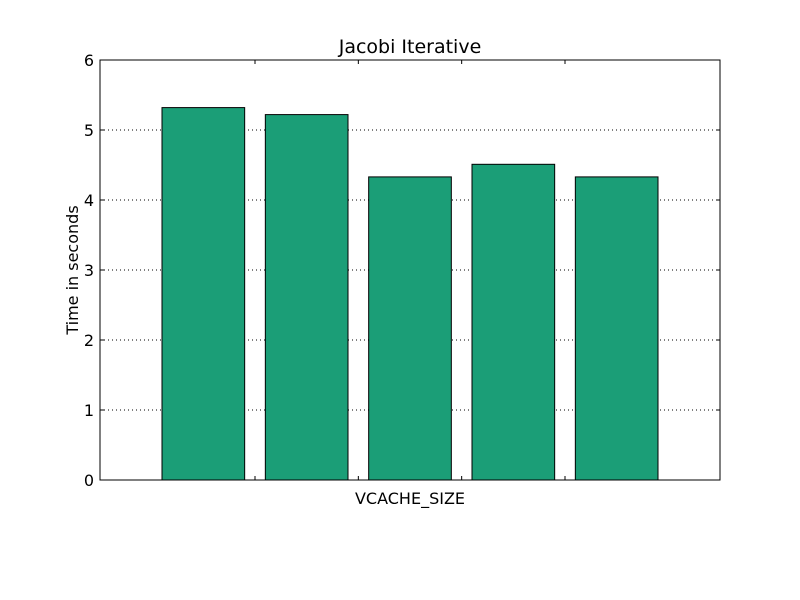 The width and height of the screenshot is (800, 600). I want to click on y-tick-label: 2, so click(89, 340).